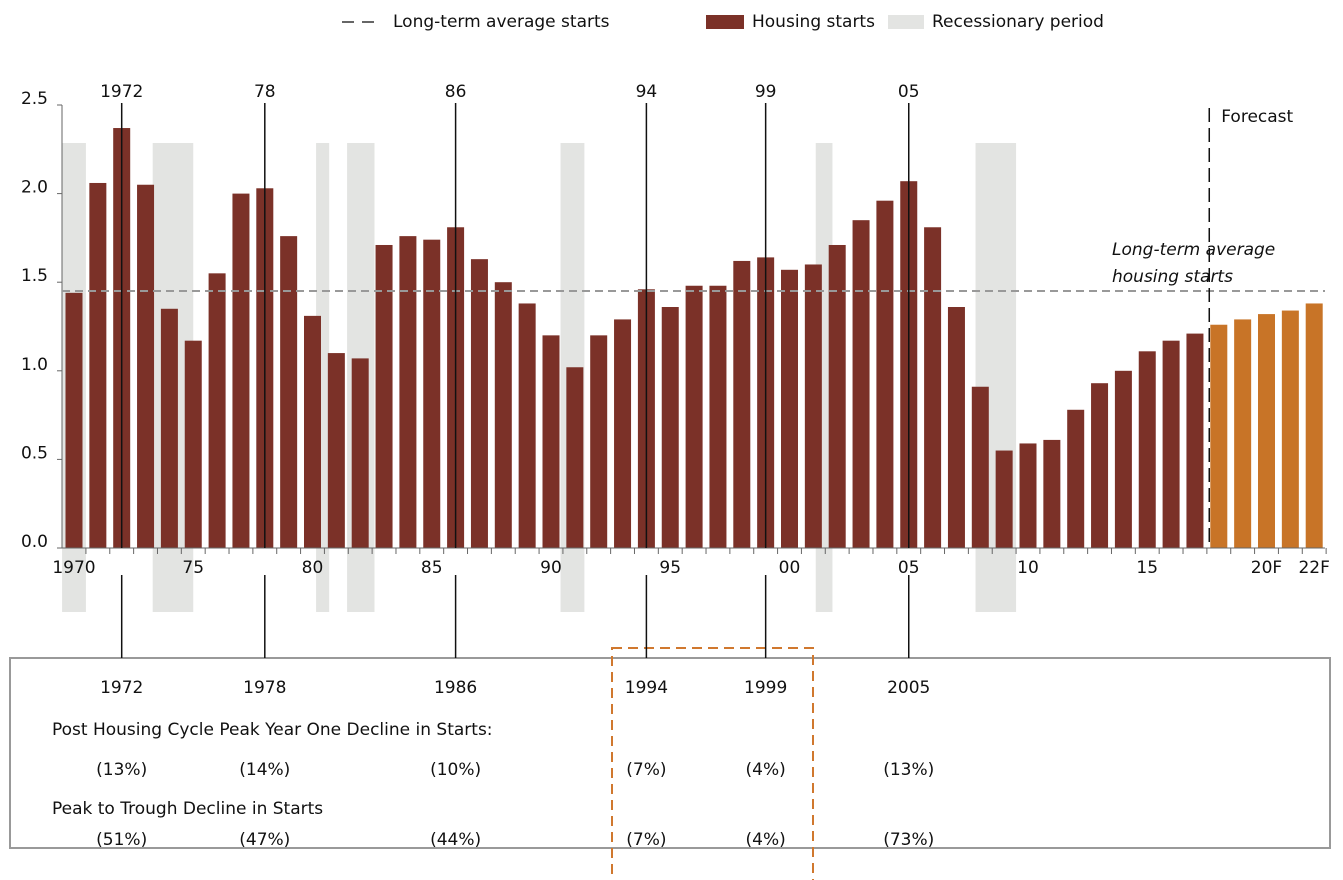  I want to click on legend-recession-swatch, so click(906, 22).